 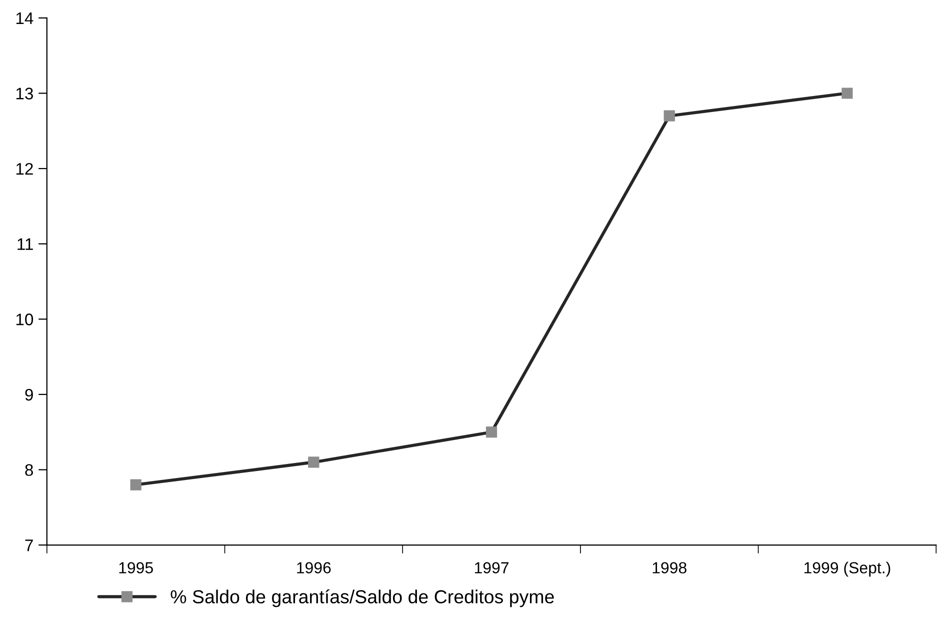 What do you see at coordinates (24, 168) in the screenshot?
I see `y-tick-label: 12` at bounding box center [24, 168].